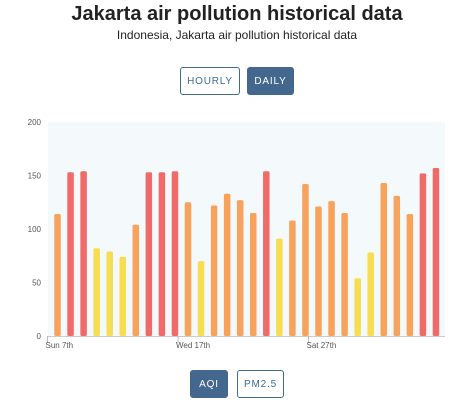 The image size is (474, 406). What do you see at coordinates (209, 384) in the screenshot?
I see `aqi-button: AQI` at bounding box center [209, 384].